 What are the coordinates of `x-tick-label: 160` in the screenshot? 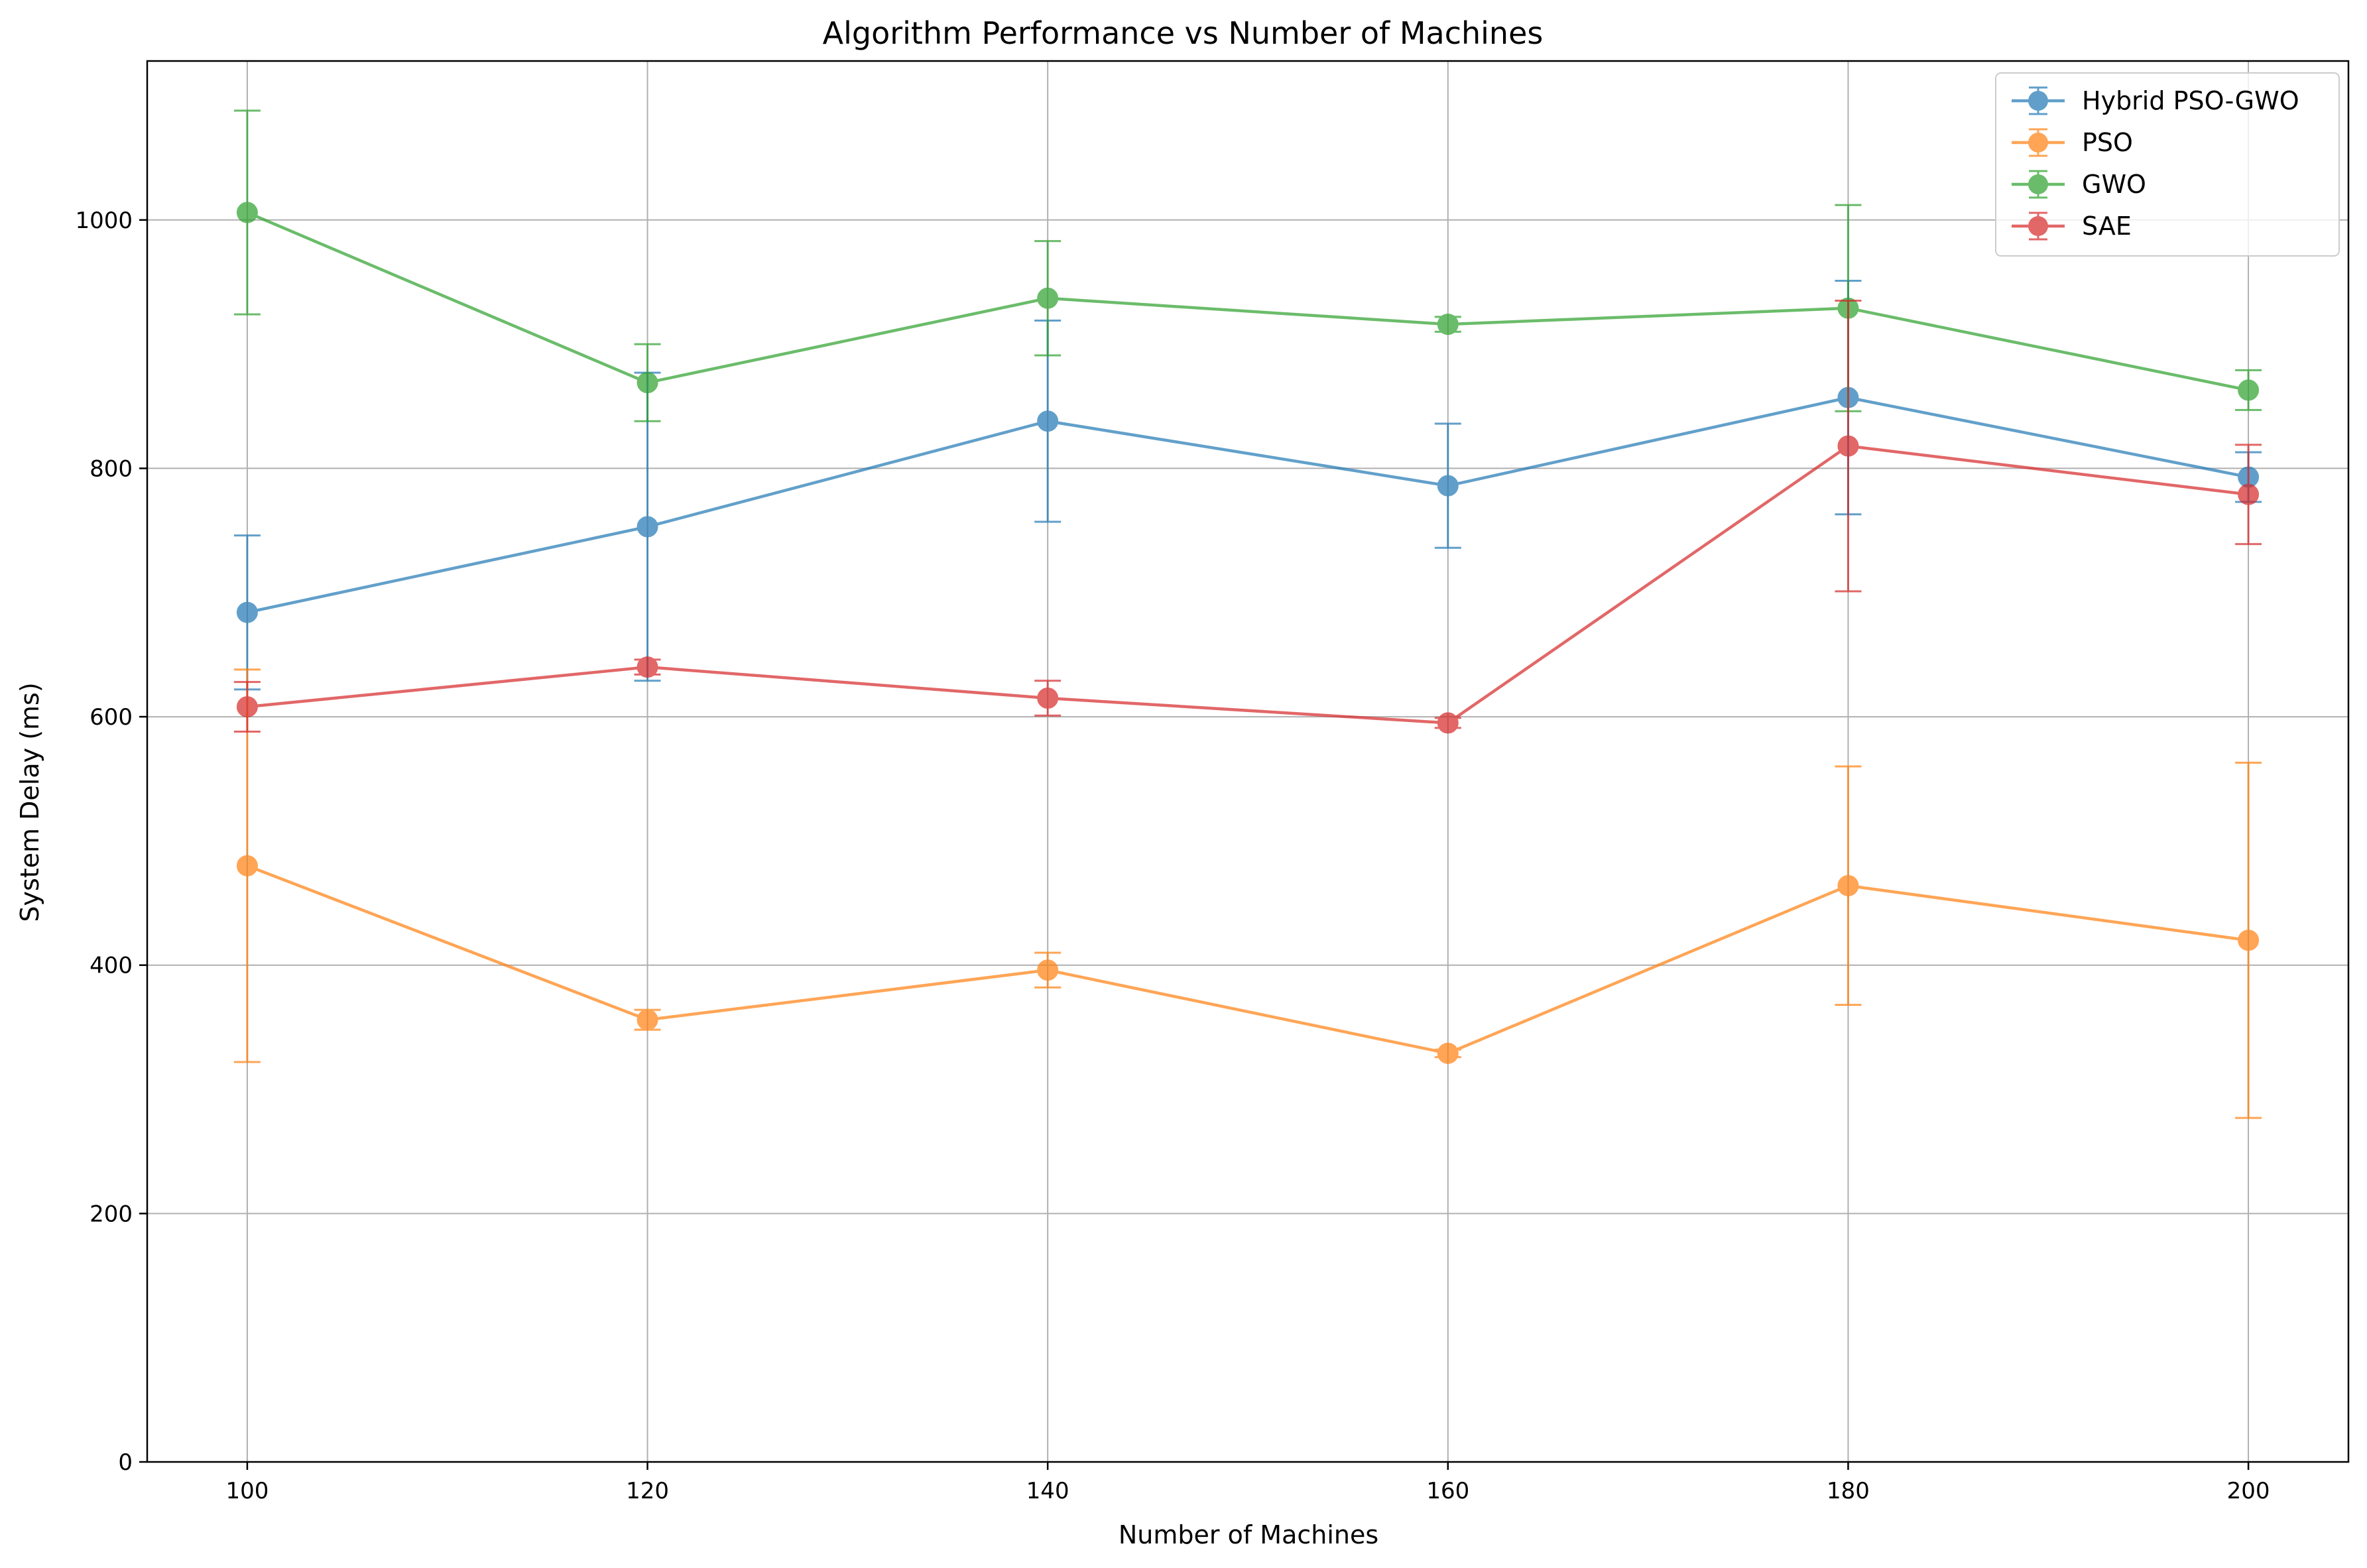 It's located at (1447, 1491).